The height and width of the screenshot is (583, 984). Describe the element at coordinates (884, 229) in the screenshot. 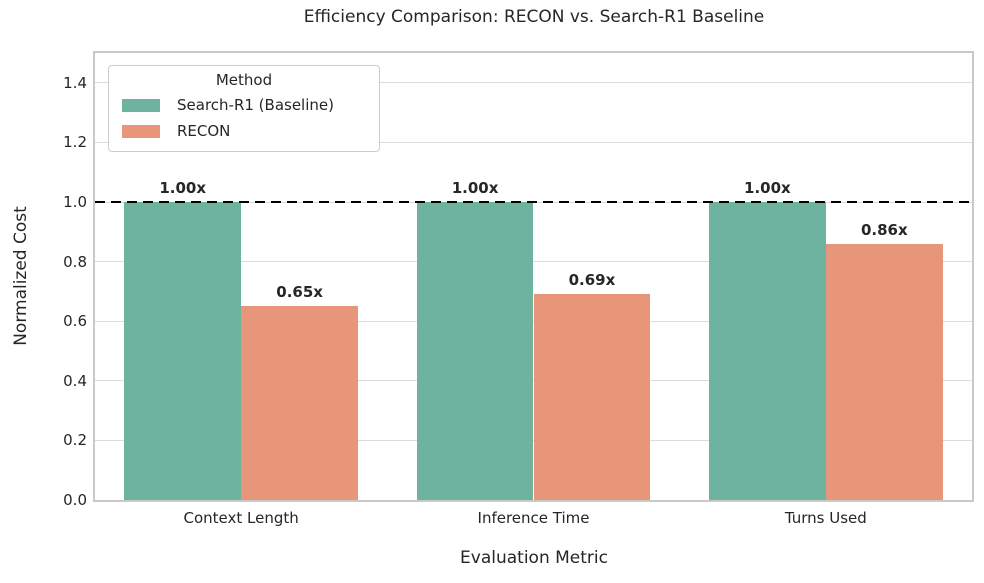

I see `bar-value-label: 0.86x` at that location.